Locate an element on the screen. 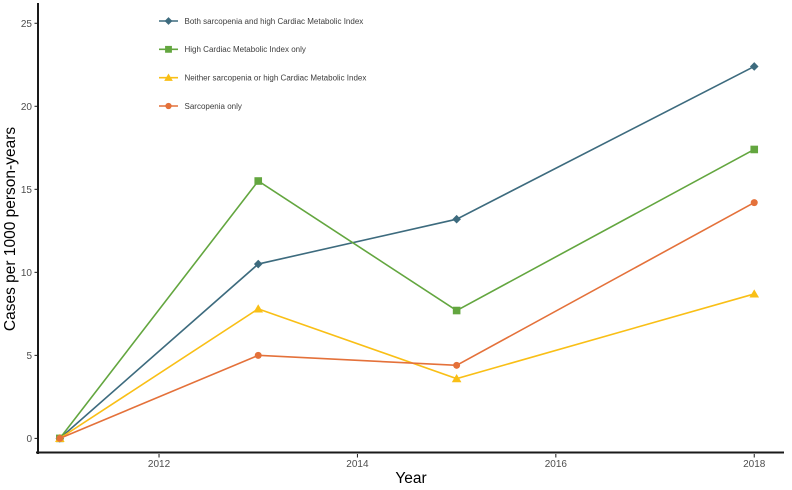 This screenshot has width=792, height=490. legend-label: Sarcopenia only is located at coordinates (213, 106).